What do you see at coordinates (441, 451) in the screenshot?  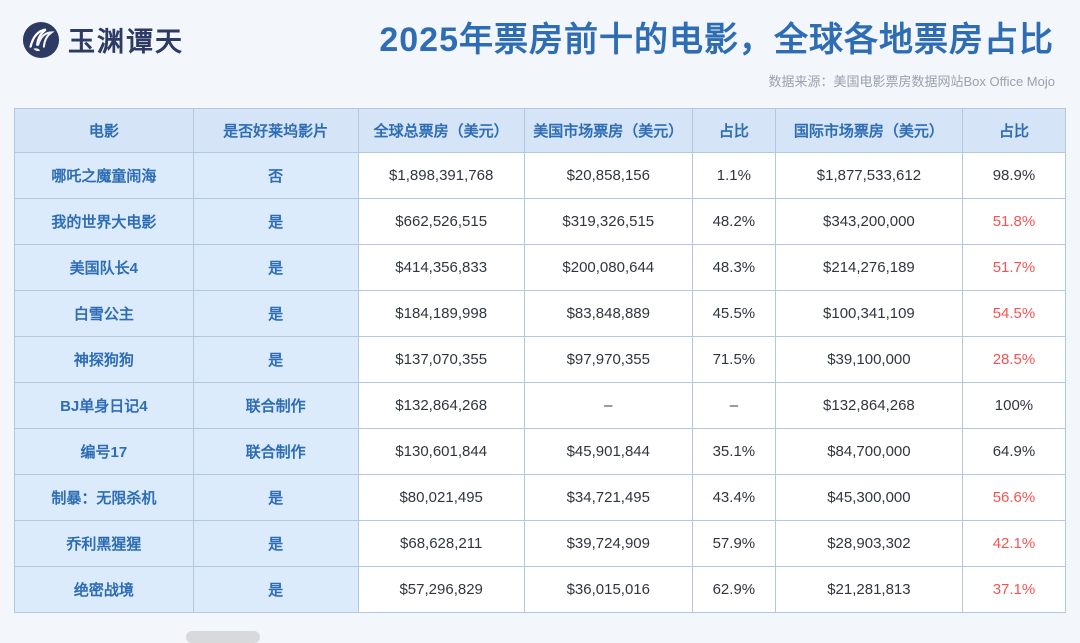 I see `global-box-office-cell: $130,601,844` at bounding box center [441, 451].